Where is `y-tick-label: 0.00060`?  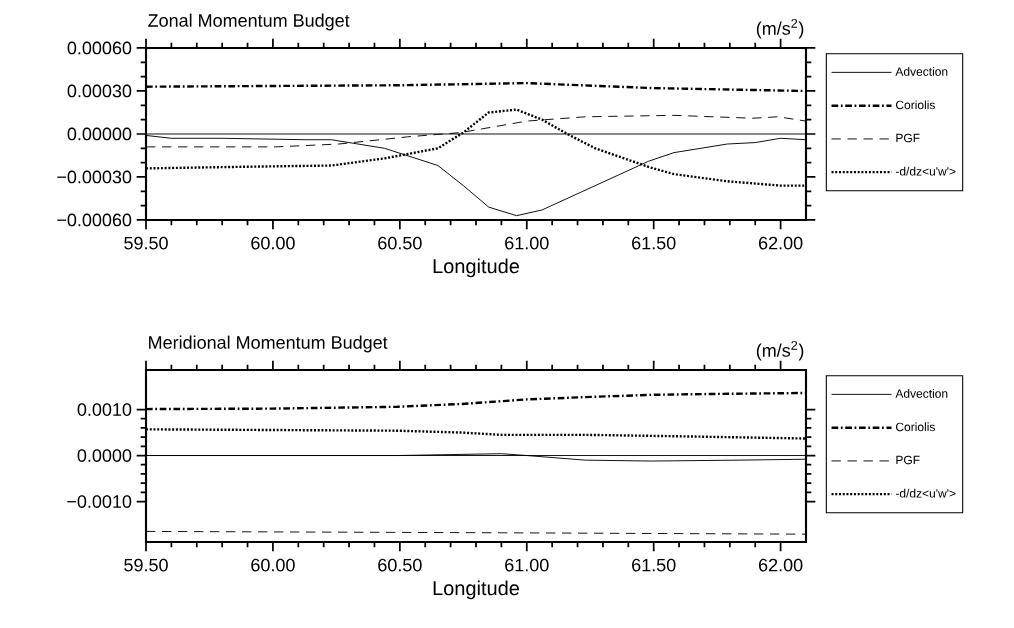
y-tick-label: 0.00060 is located at coordinates (99, 48).